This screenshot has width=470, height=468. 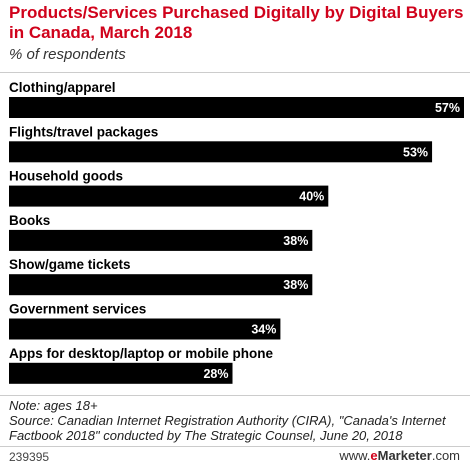 I want to click on top-divider, so click(x=235, y=72).